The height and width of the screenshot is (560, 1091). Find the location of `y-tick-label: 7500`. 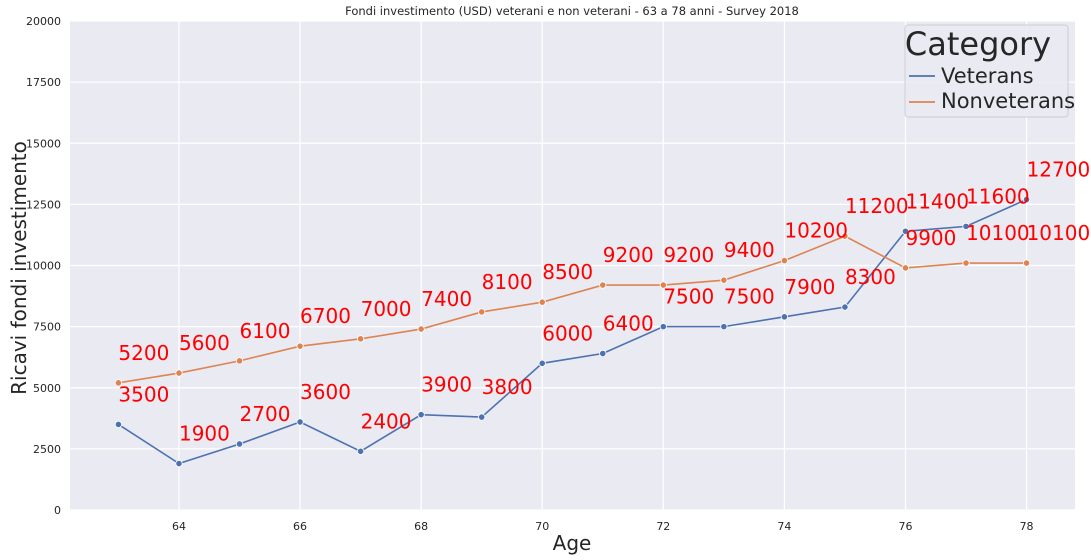

y-tick-label: 7500 is located at coordinates (47, 327).